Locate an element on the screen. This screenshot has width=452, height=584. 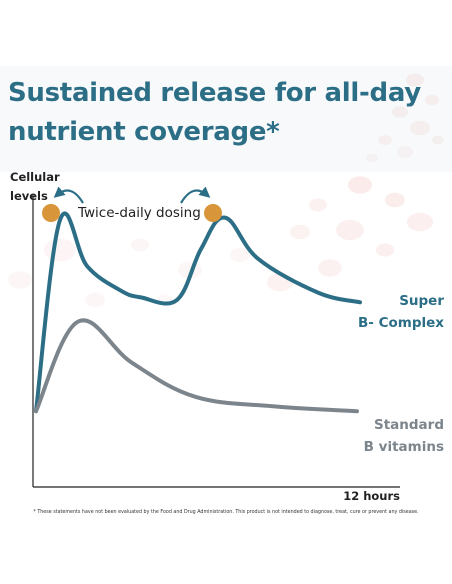
y-axis-label-line-2: levels is located at coordinates (29, 196).